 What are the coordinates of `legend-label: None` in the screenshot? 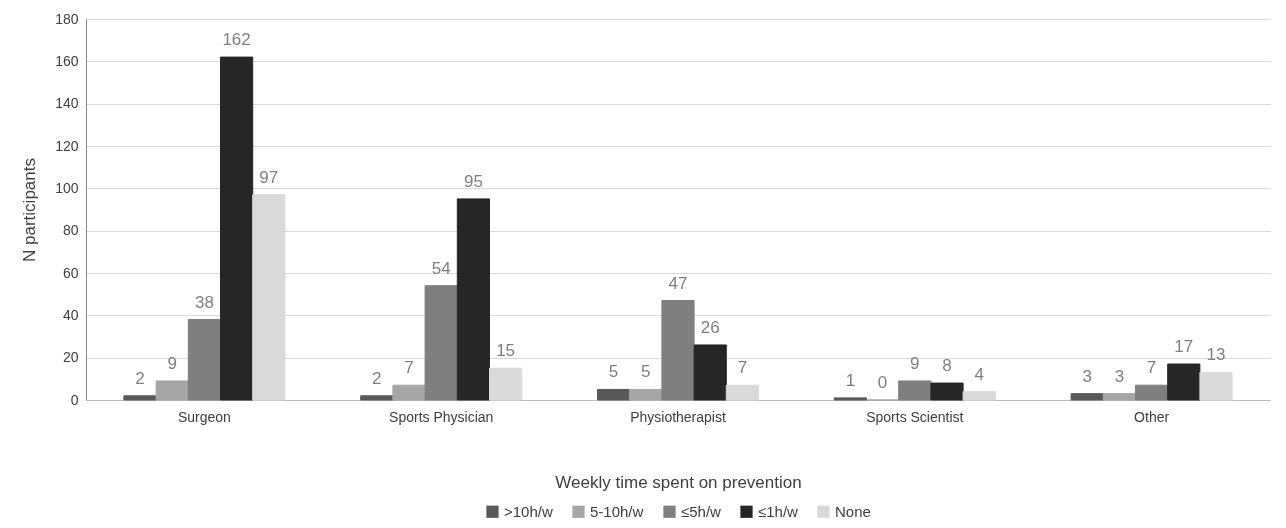 It's located at (853, 511).